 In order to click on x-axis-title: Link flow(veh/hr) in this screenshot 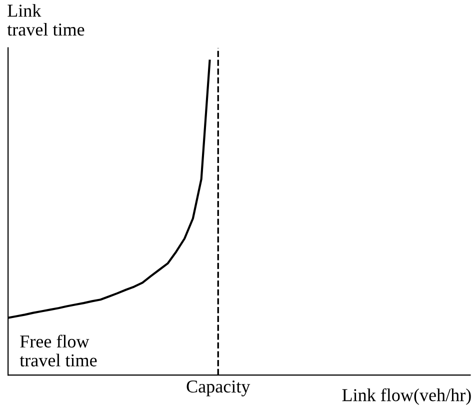, I will do `click(406, 396)`.